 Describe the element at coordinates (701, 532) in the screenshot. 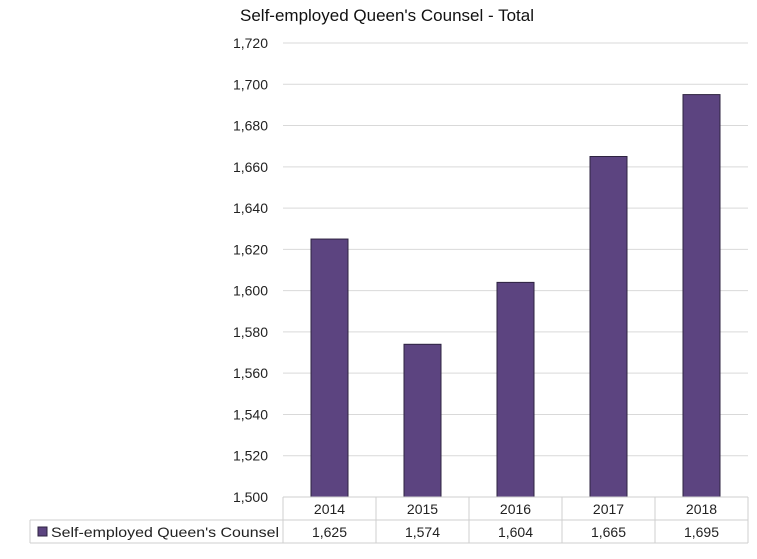

I see `data-label: 1,695` at that location.